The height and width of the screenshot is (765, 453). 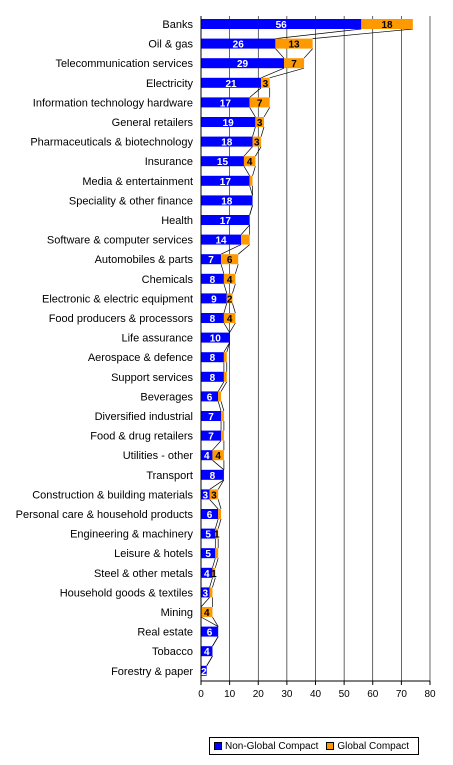 What do you see at coordinates (157, 339) in the screenshot?
I see `category-label: Life assurance` at bounding box center [157, 339].